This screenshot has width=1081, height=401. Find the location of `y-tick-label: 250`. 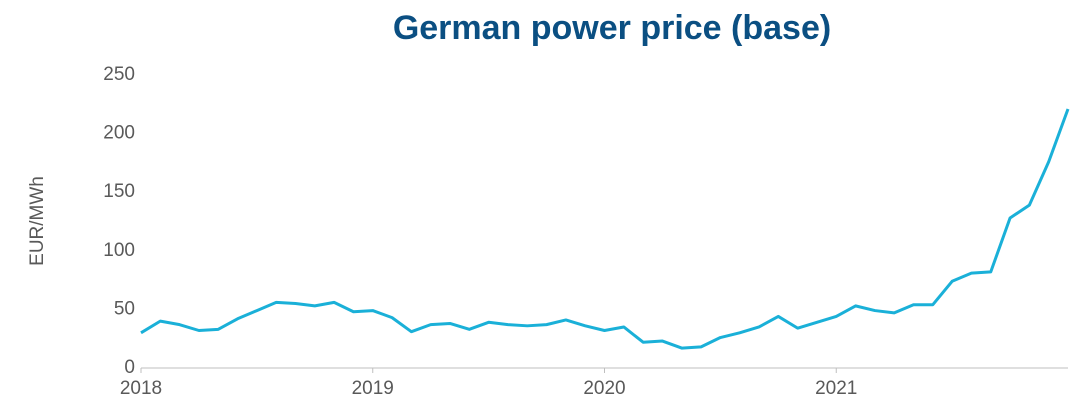

y-tick-label: 250 is located at coordinates (119, 74).